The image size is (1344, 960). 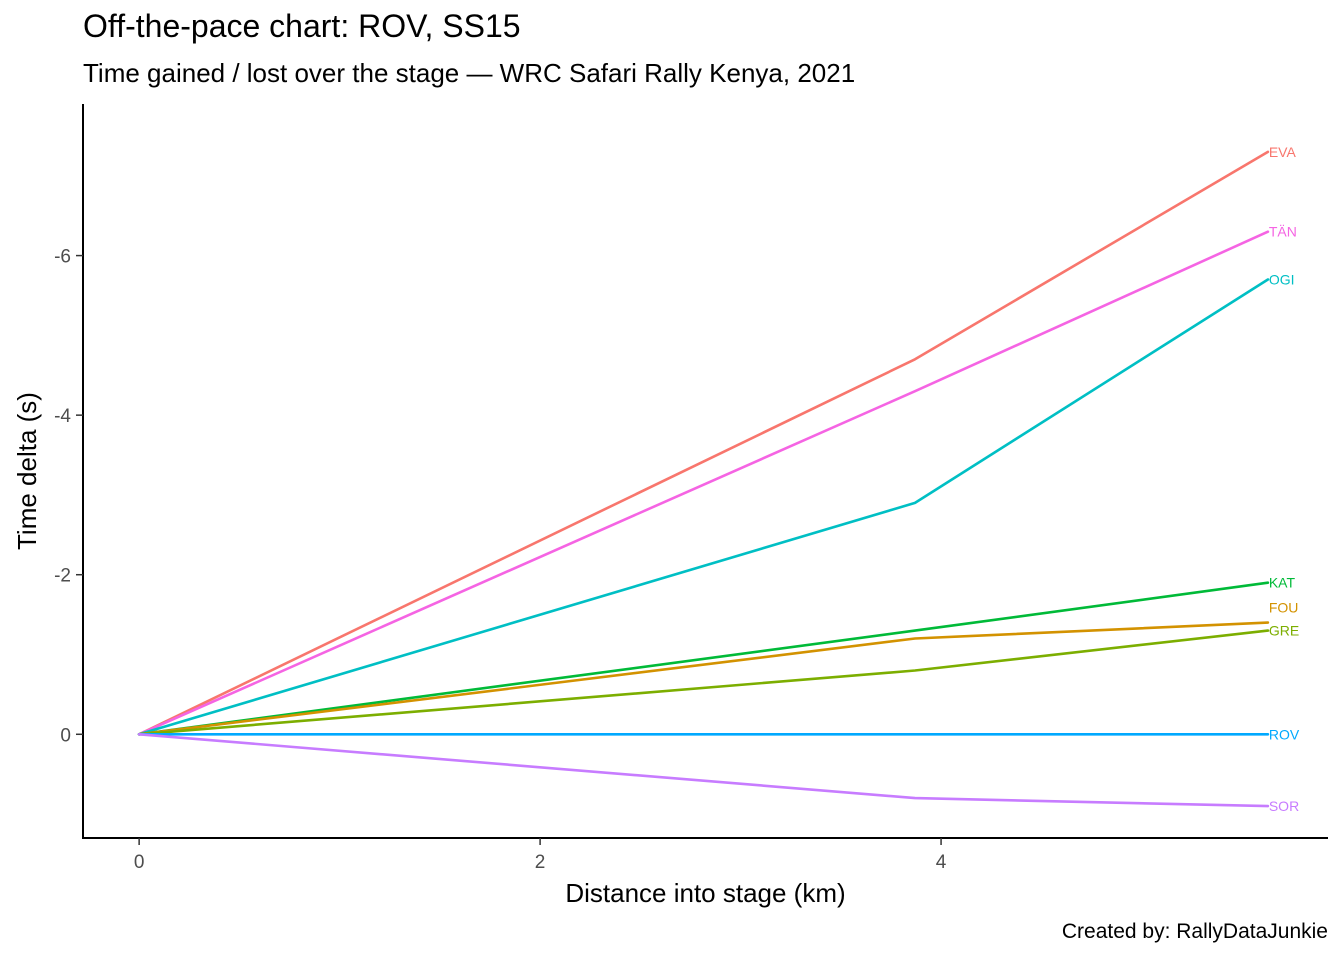 What do you see at coordinates (1194, 931) in the screenshot?
I see `chart-caption: Created by: RallyDataJunkie` at bounding box center [1194, 931].